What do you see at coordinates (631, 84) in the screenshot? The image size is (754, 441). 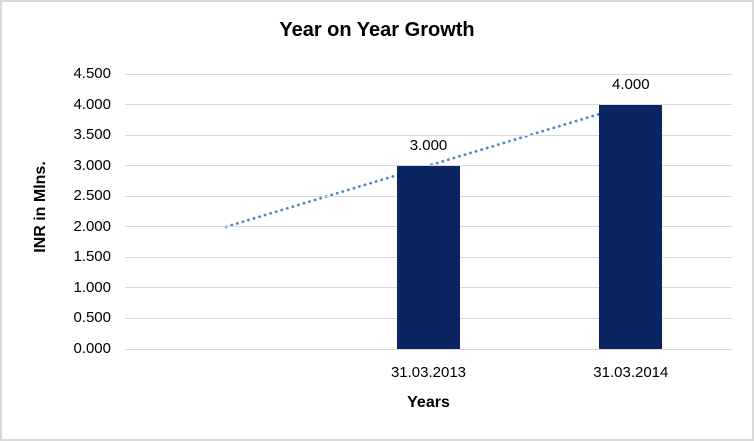 I see `bar-data-label: 4.000` at bounding box center [631, 84].